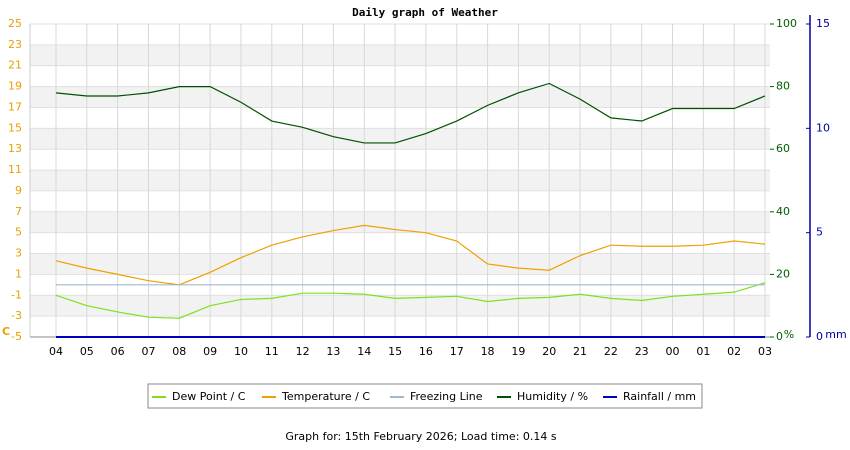 The width and height of the screenshot is (850, 450). What do you see at coordinates (18, 190) in the screenshot?
I see `y-tick-label: 9` at bounding box center [18, 190].